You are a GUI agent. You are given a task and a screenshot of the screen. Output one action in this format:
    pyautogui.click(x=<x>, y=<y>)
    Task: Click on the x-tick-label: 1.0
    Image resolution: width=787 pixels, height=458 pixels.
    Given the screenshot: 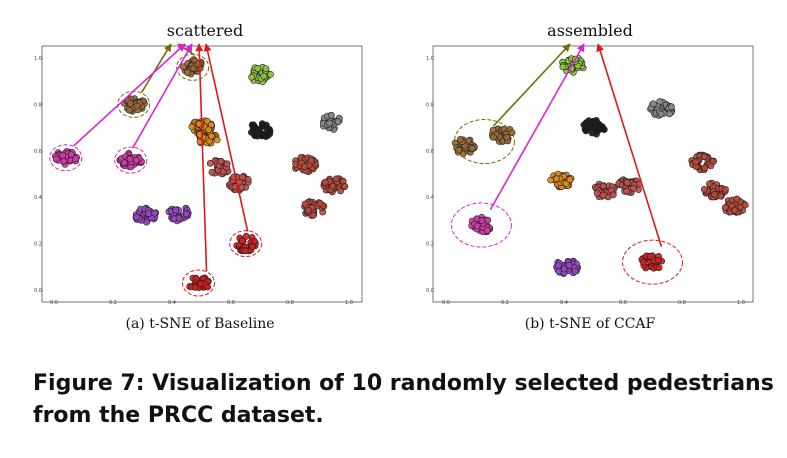 What is the action you would take?
    pyautogui.click(x=741, y=303)
    